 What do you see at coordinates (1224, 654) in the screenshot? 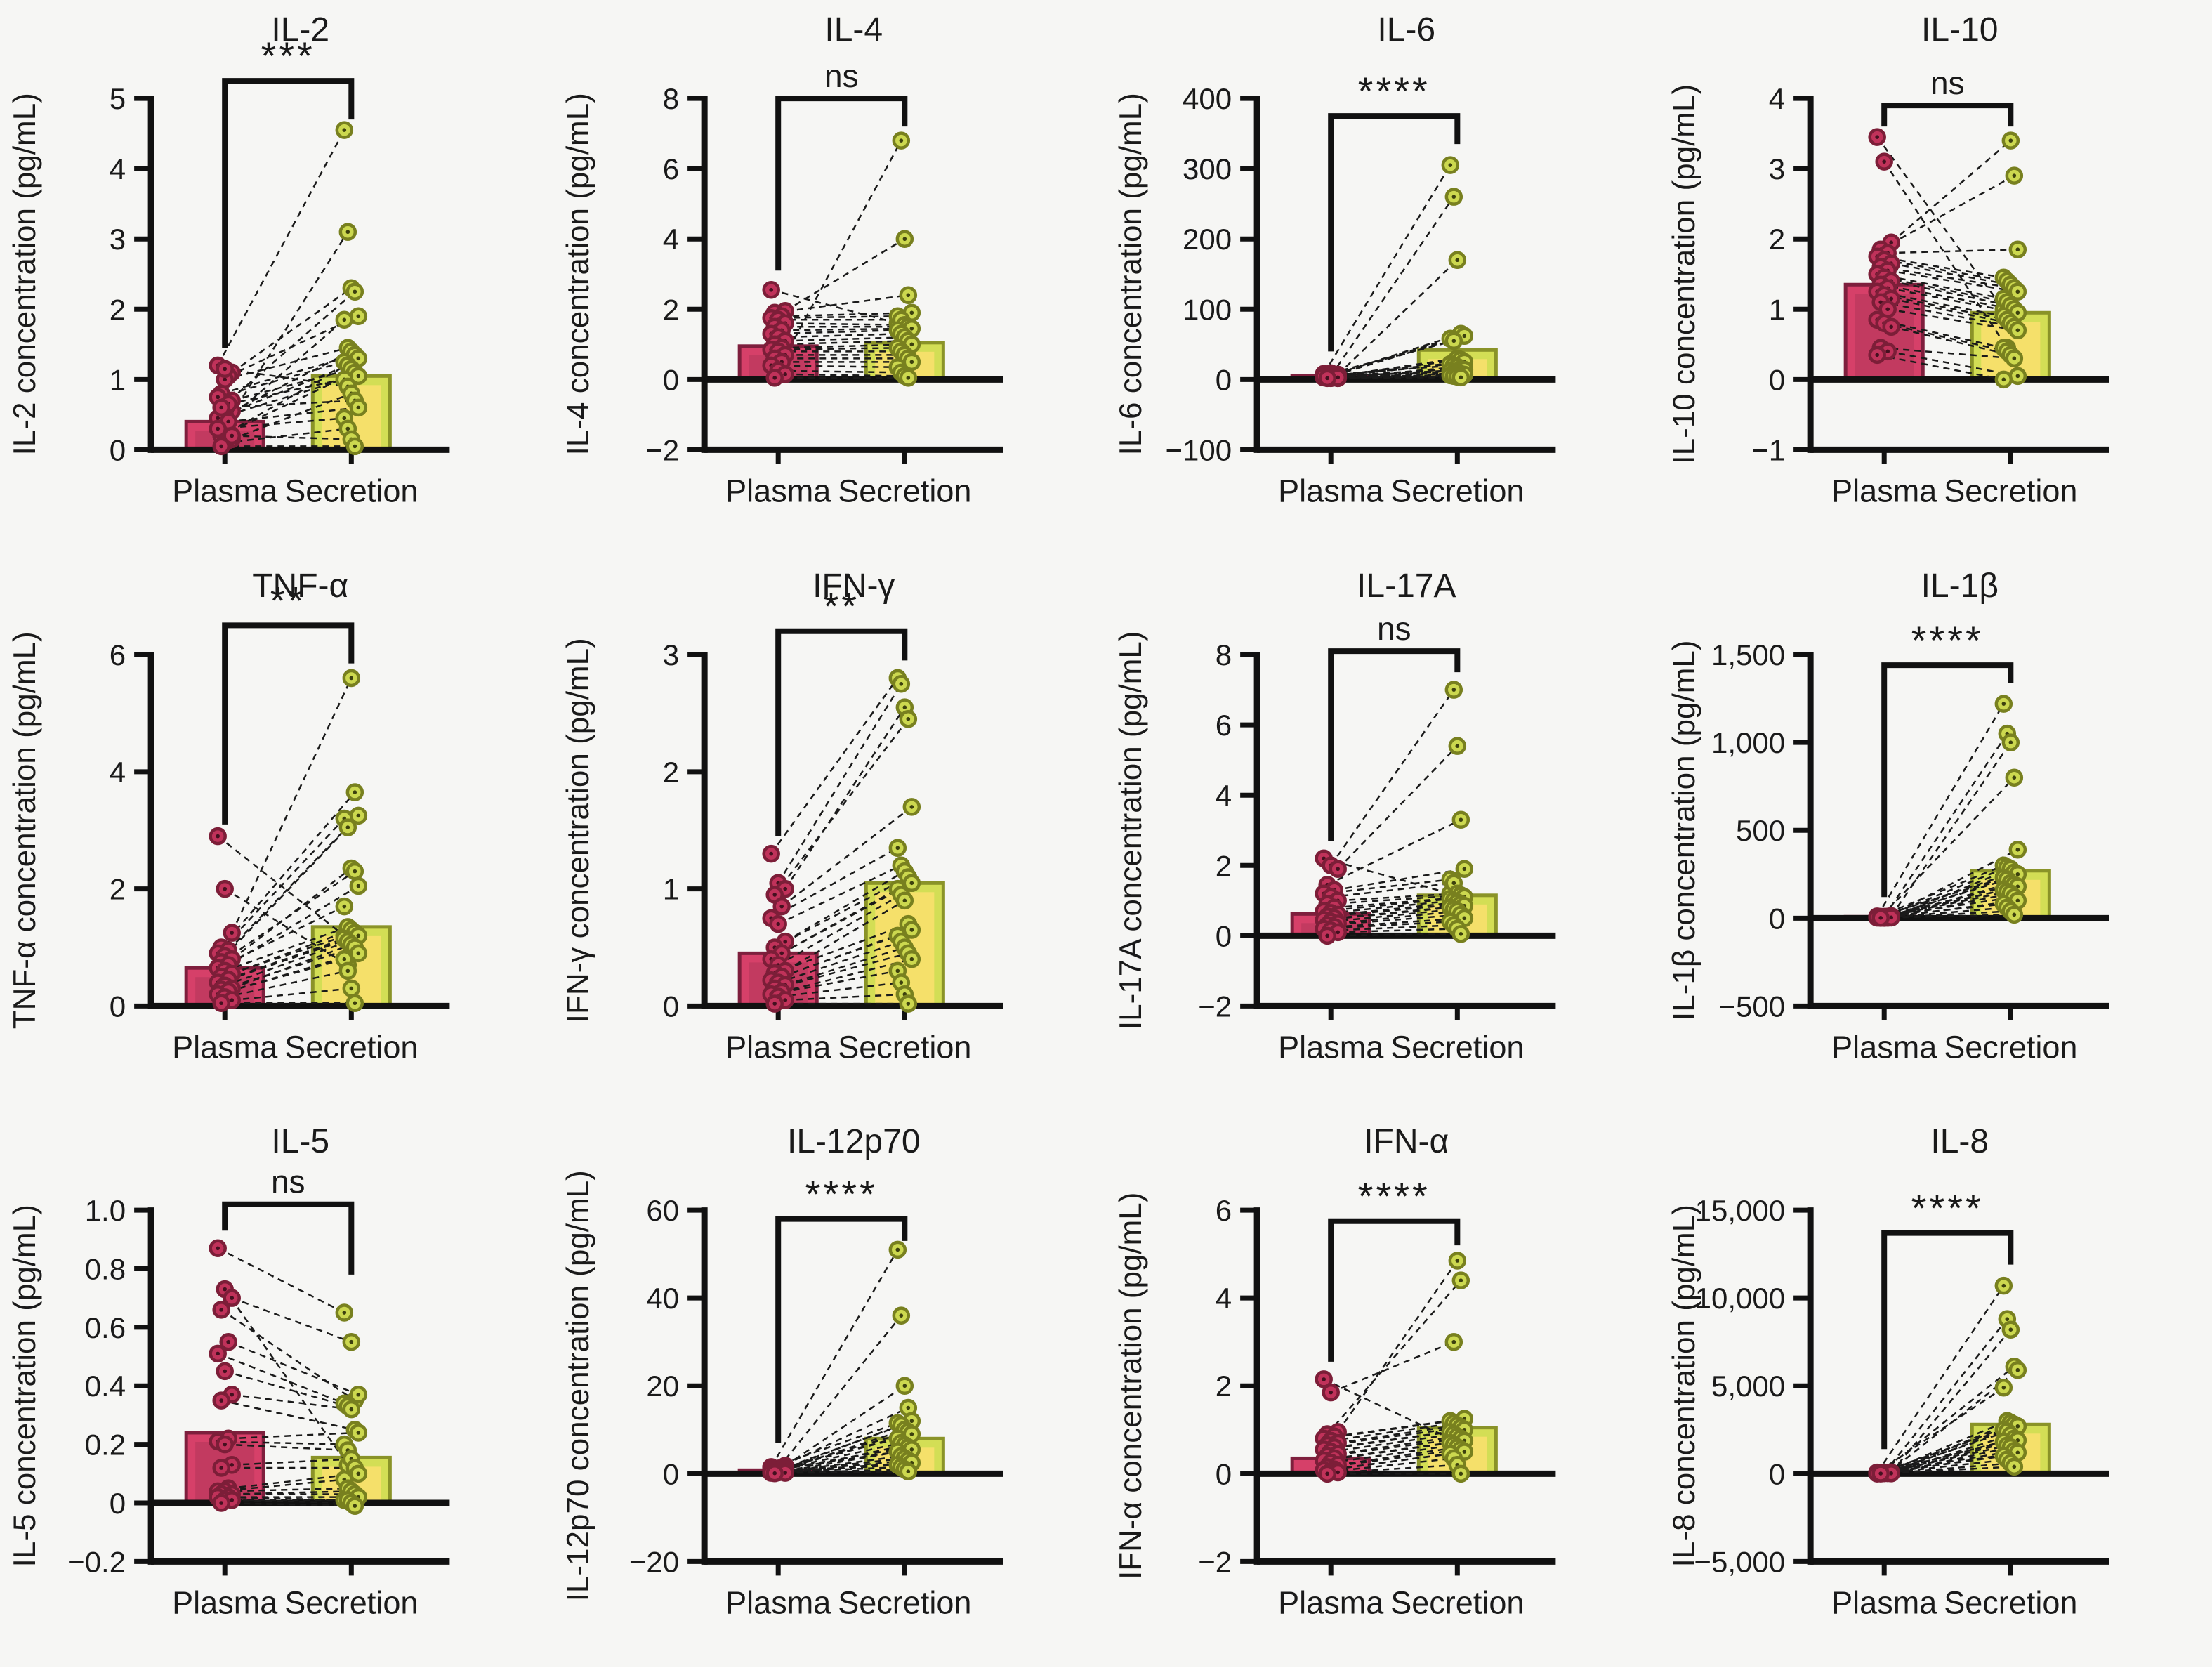
I see `y-tick-label: 8` at bounding box center [1224, 654].